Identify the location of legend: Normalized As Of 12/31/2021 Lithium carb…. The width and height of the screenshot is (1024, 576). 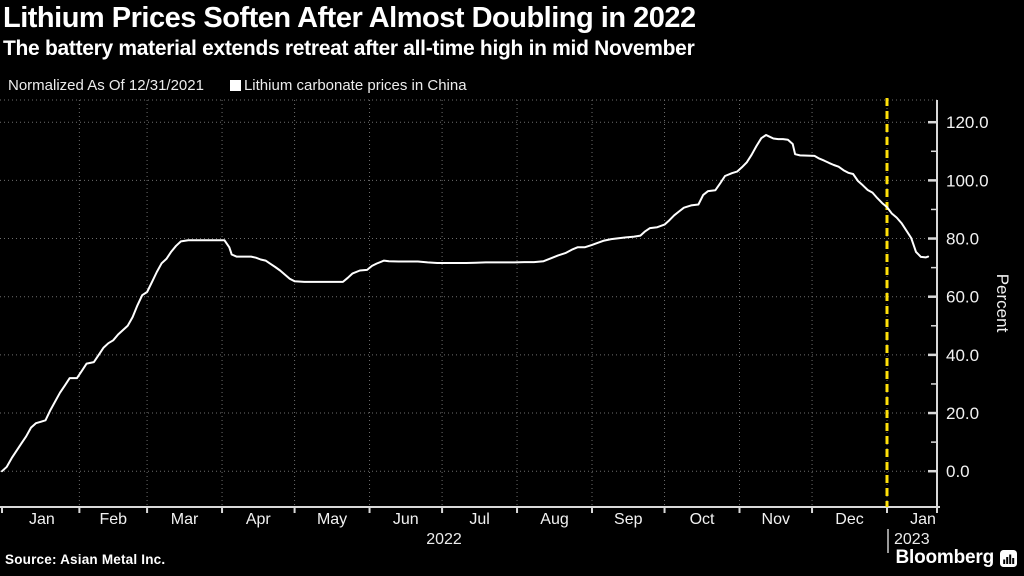
(237, 85).